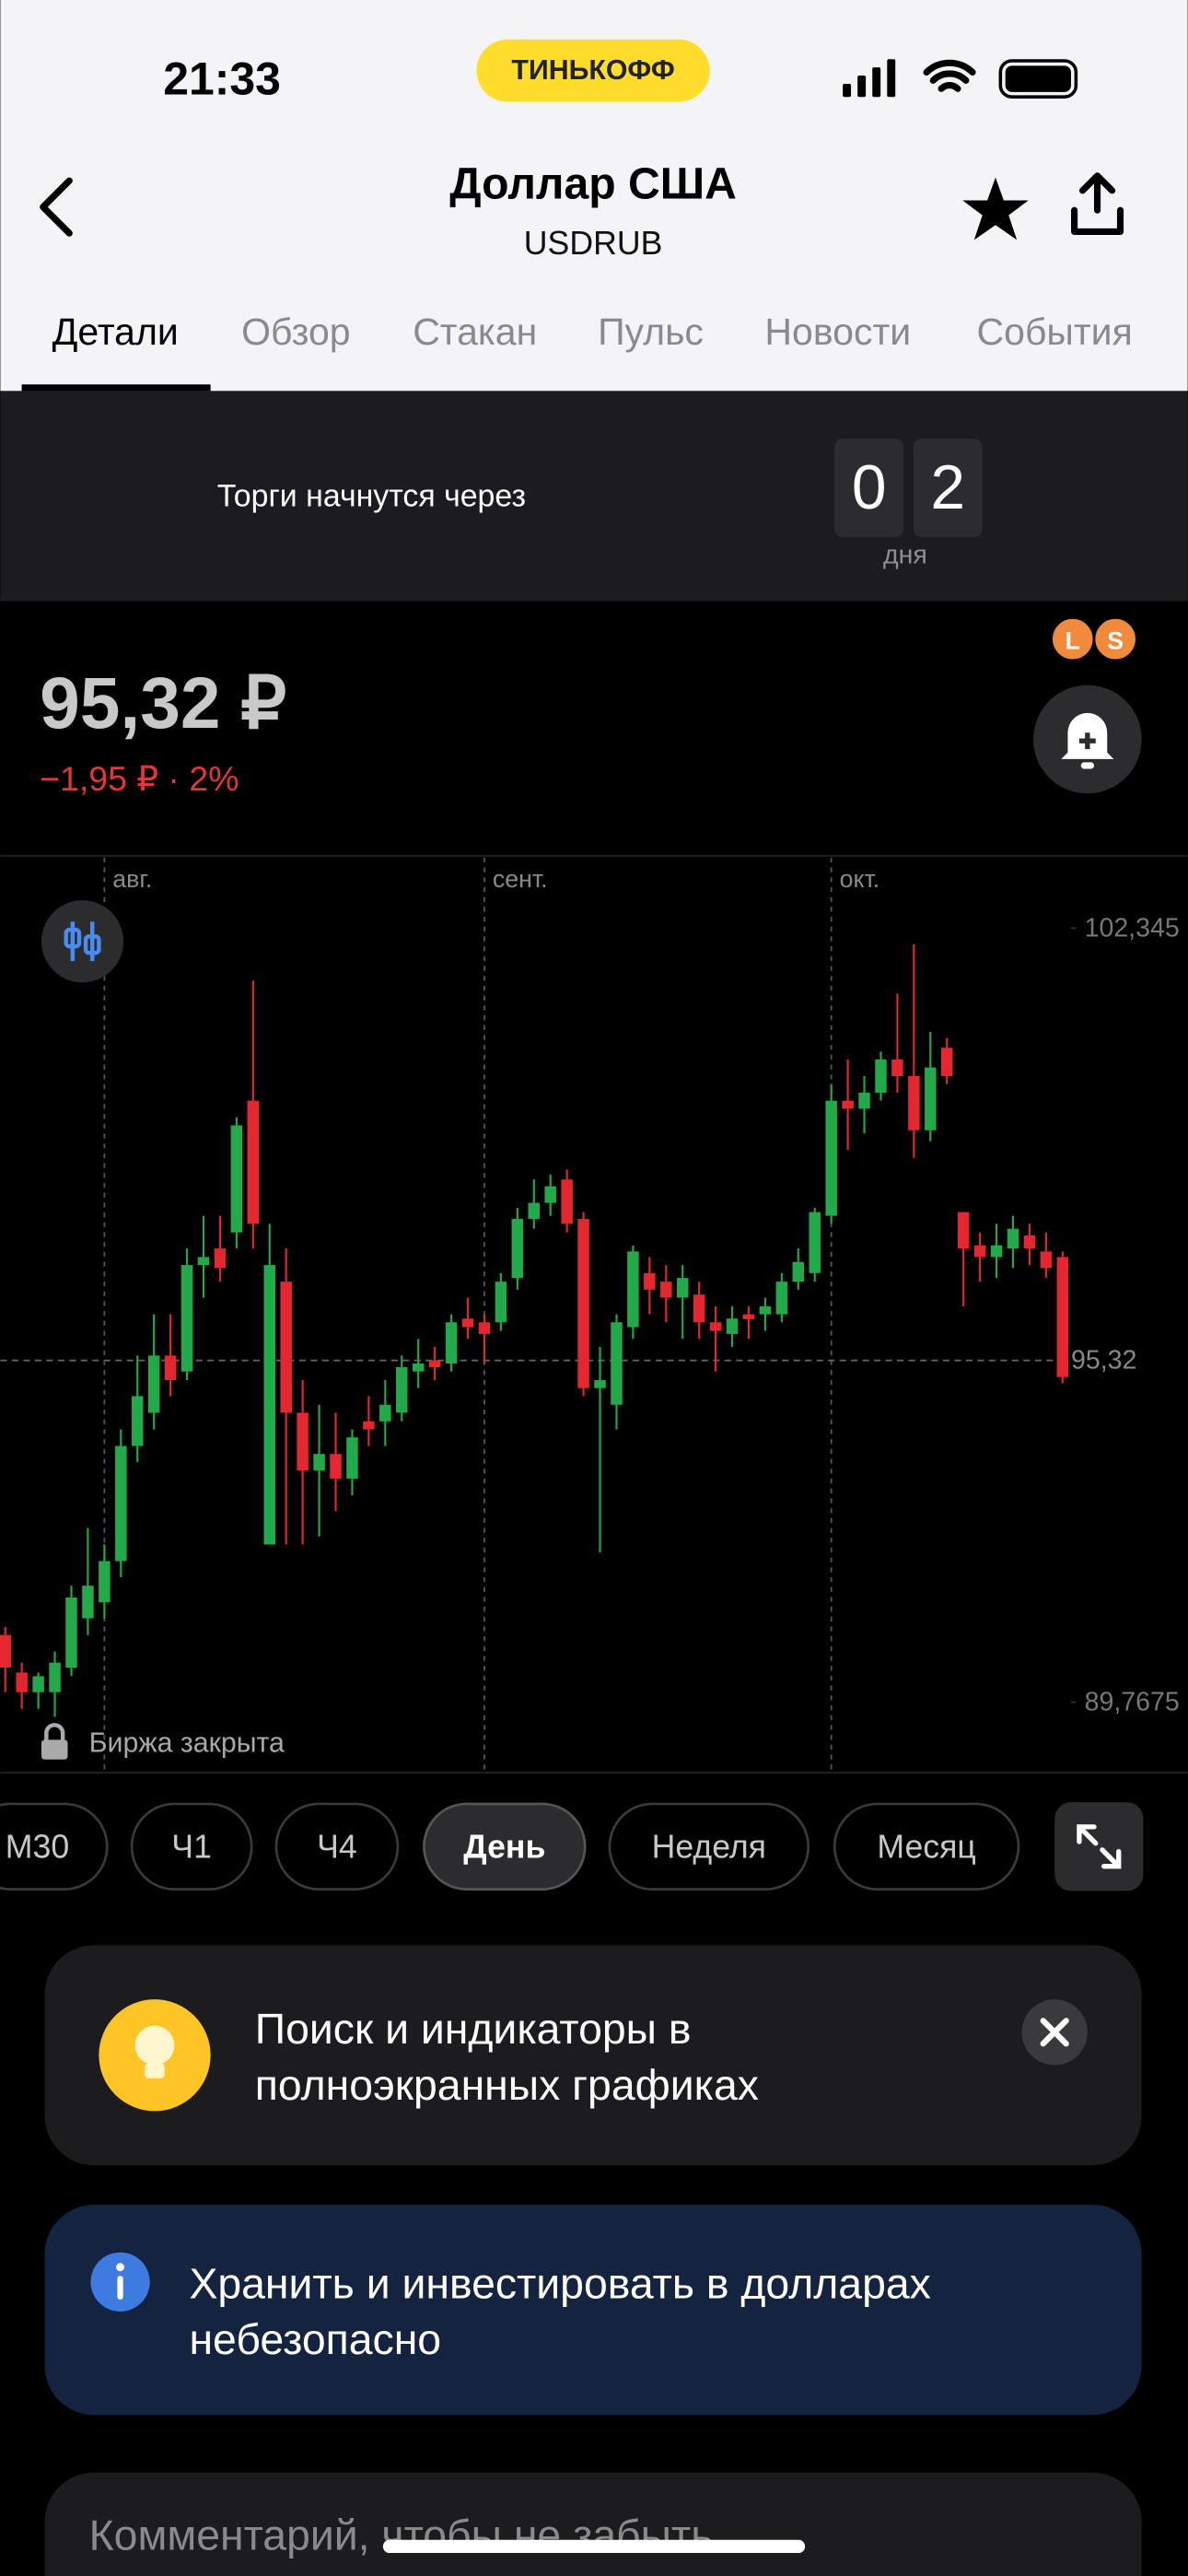  I want to click on bell-icon, so click(1087, 740).